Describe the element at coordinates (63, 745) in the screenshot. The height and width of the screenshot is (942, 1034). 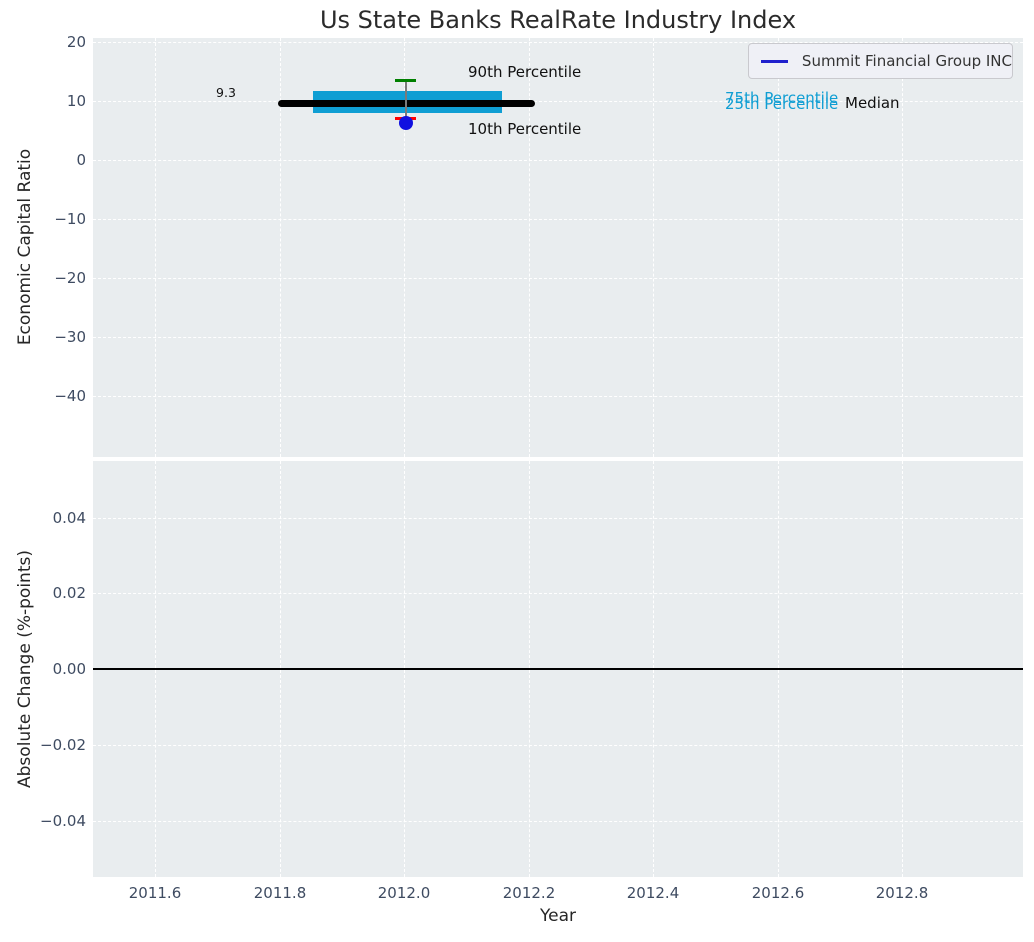
I see `ytick-bottom: −0.02` at that location.